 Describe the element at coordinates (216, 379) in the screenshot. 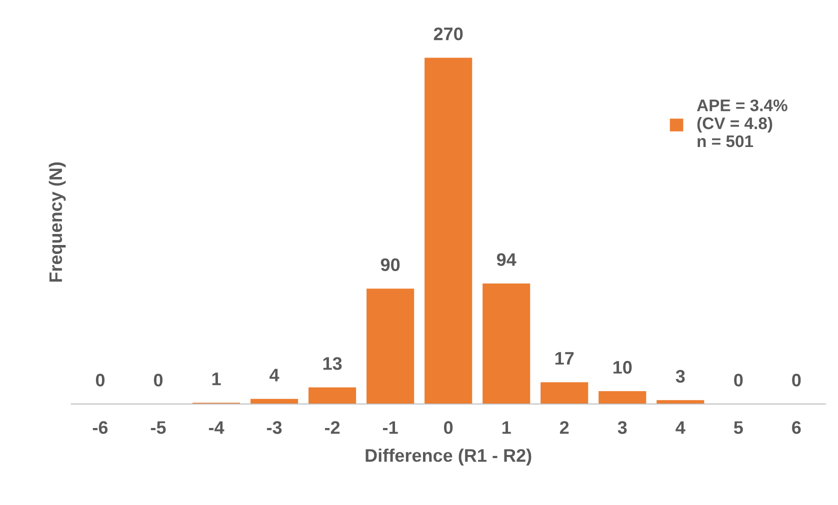

I see `data-label: 1` at that location.